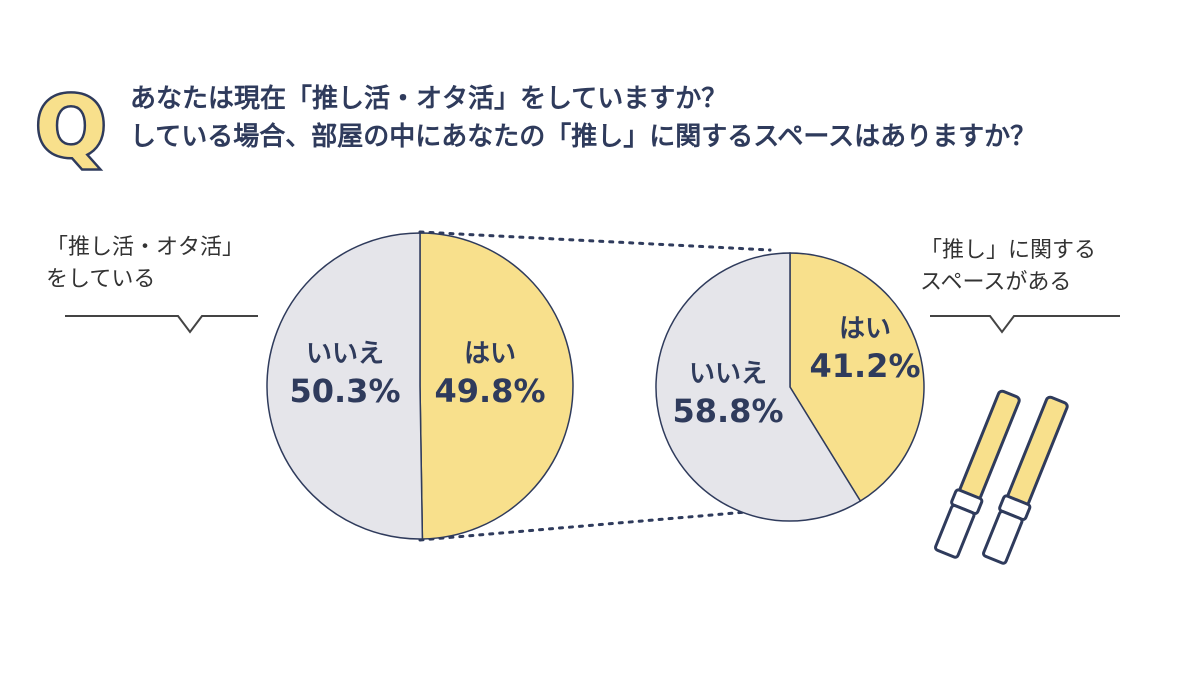 The image size is (1200, 675). Describe the element at coordinates (583, 137) in the screenshot. I see `question-line-2: している場合、部屋の中にあなたの「推し」に関するスペースはありますか？` at that location.